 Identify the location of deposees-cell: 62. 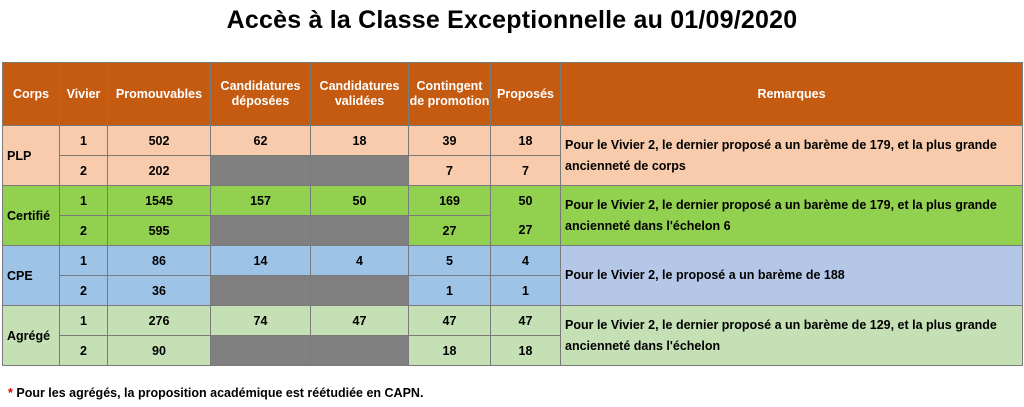
(260, 140).